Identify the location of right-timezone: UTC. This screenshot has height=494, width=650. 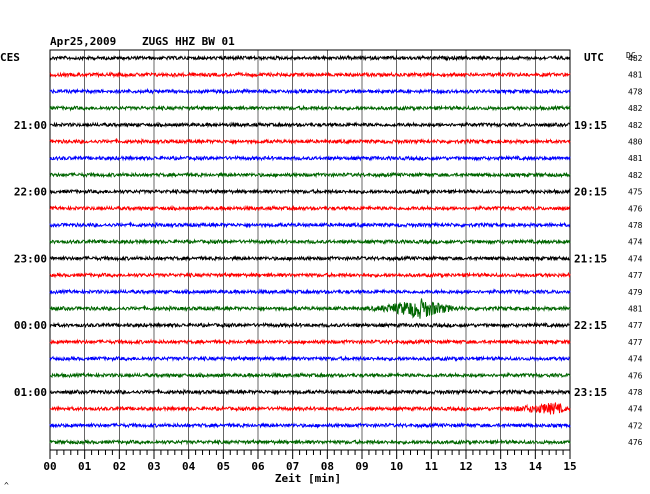
(594, 57).